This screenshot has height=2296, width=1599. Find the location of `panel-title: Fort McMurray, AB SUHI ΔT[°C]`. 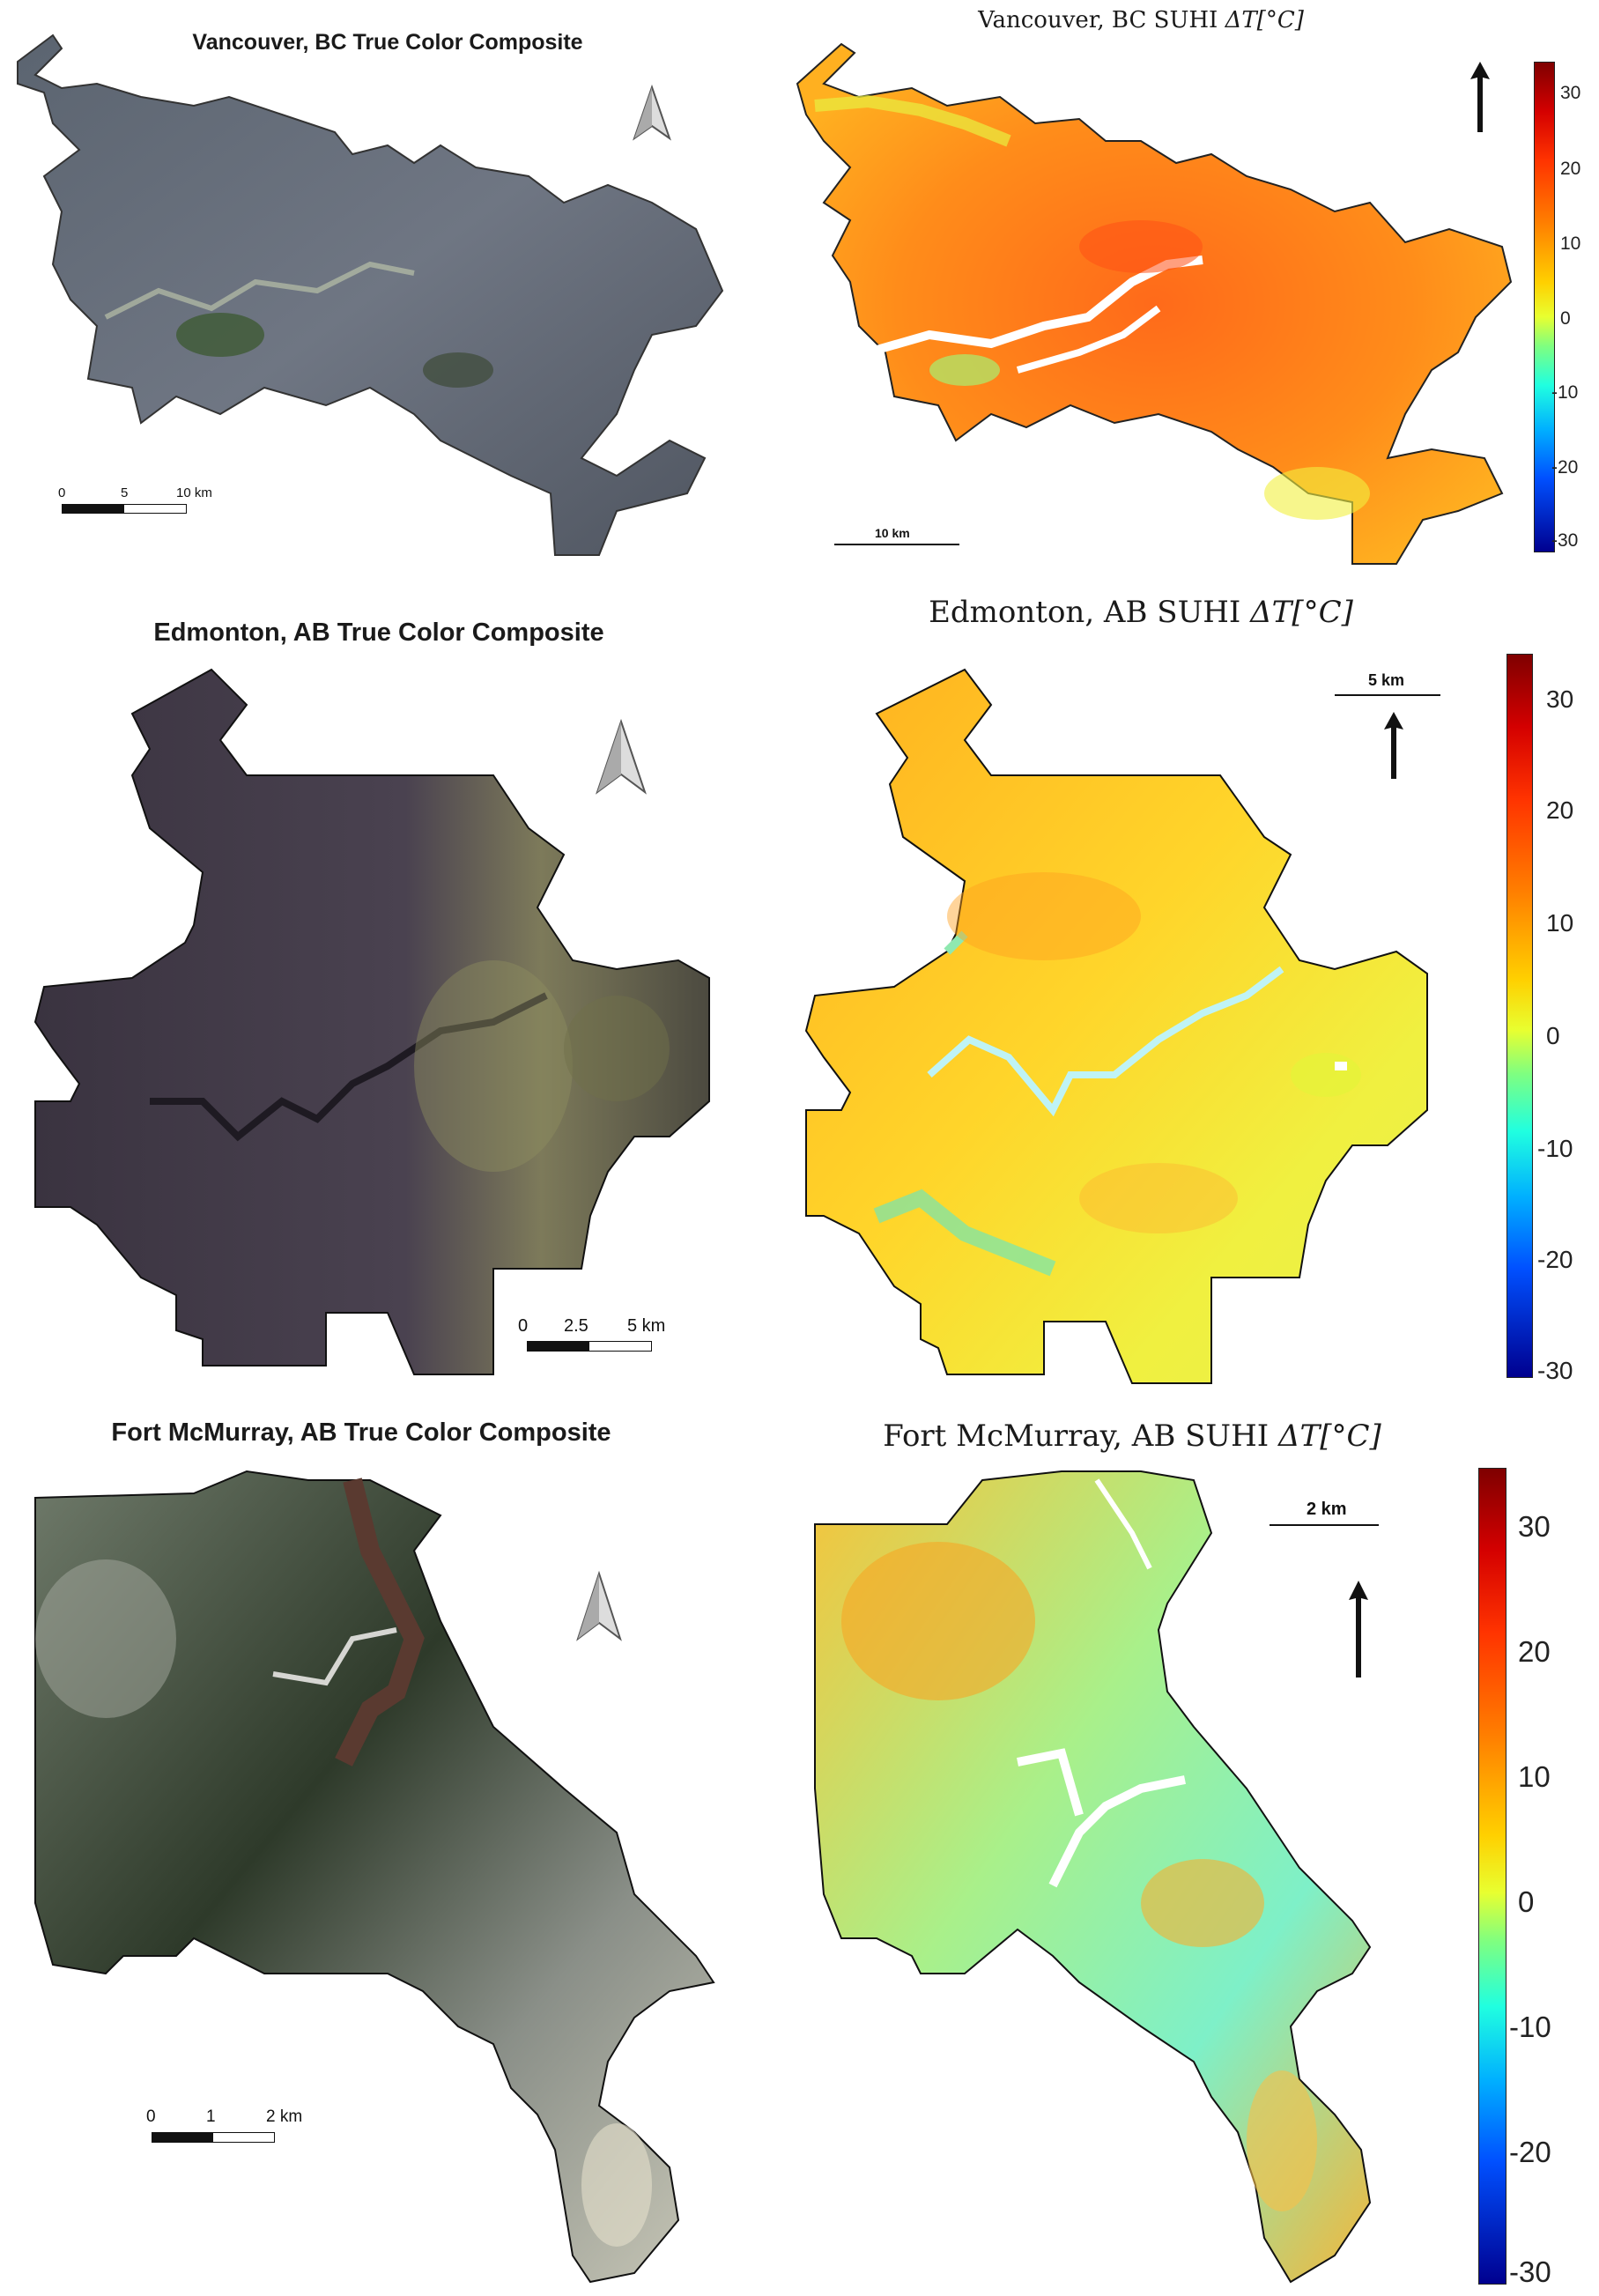

panel-title: Fort McMurray, AB SUHI ΔT[°C] is located at coordinates (1132, 1436).